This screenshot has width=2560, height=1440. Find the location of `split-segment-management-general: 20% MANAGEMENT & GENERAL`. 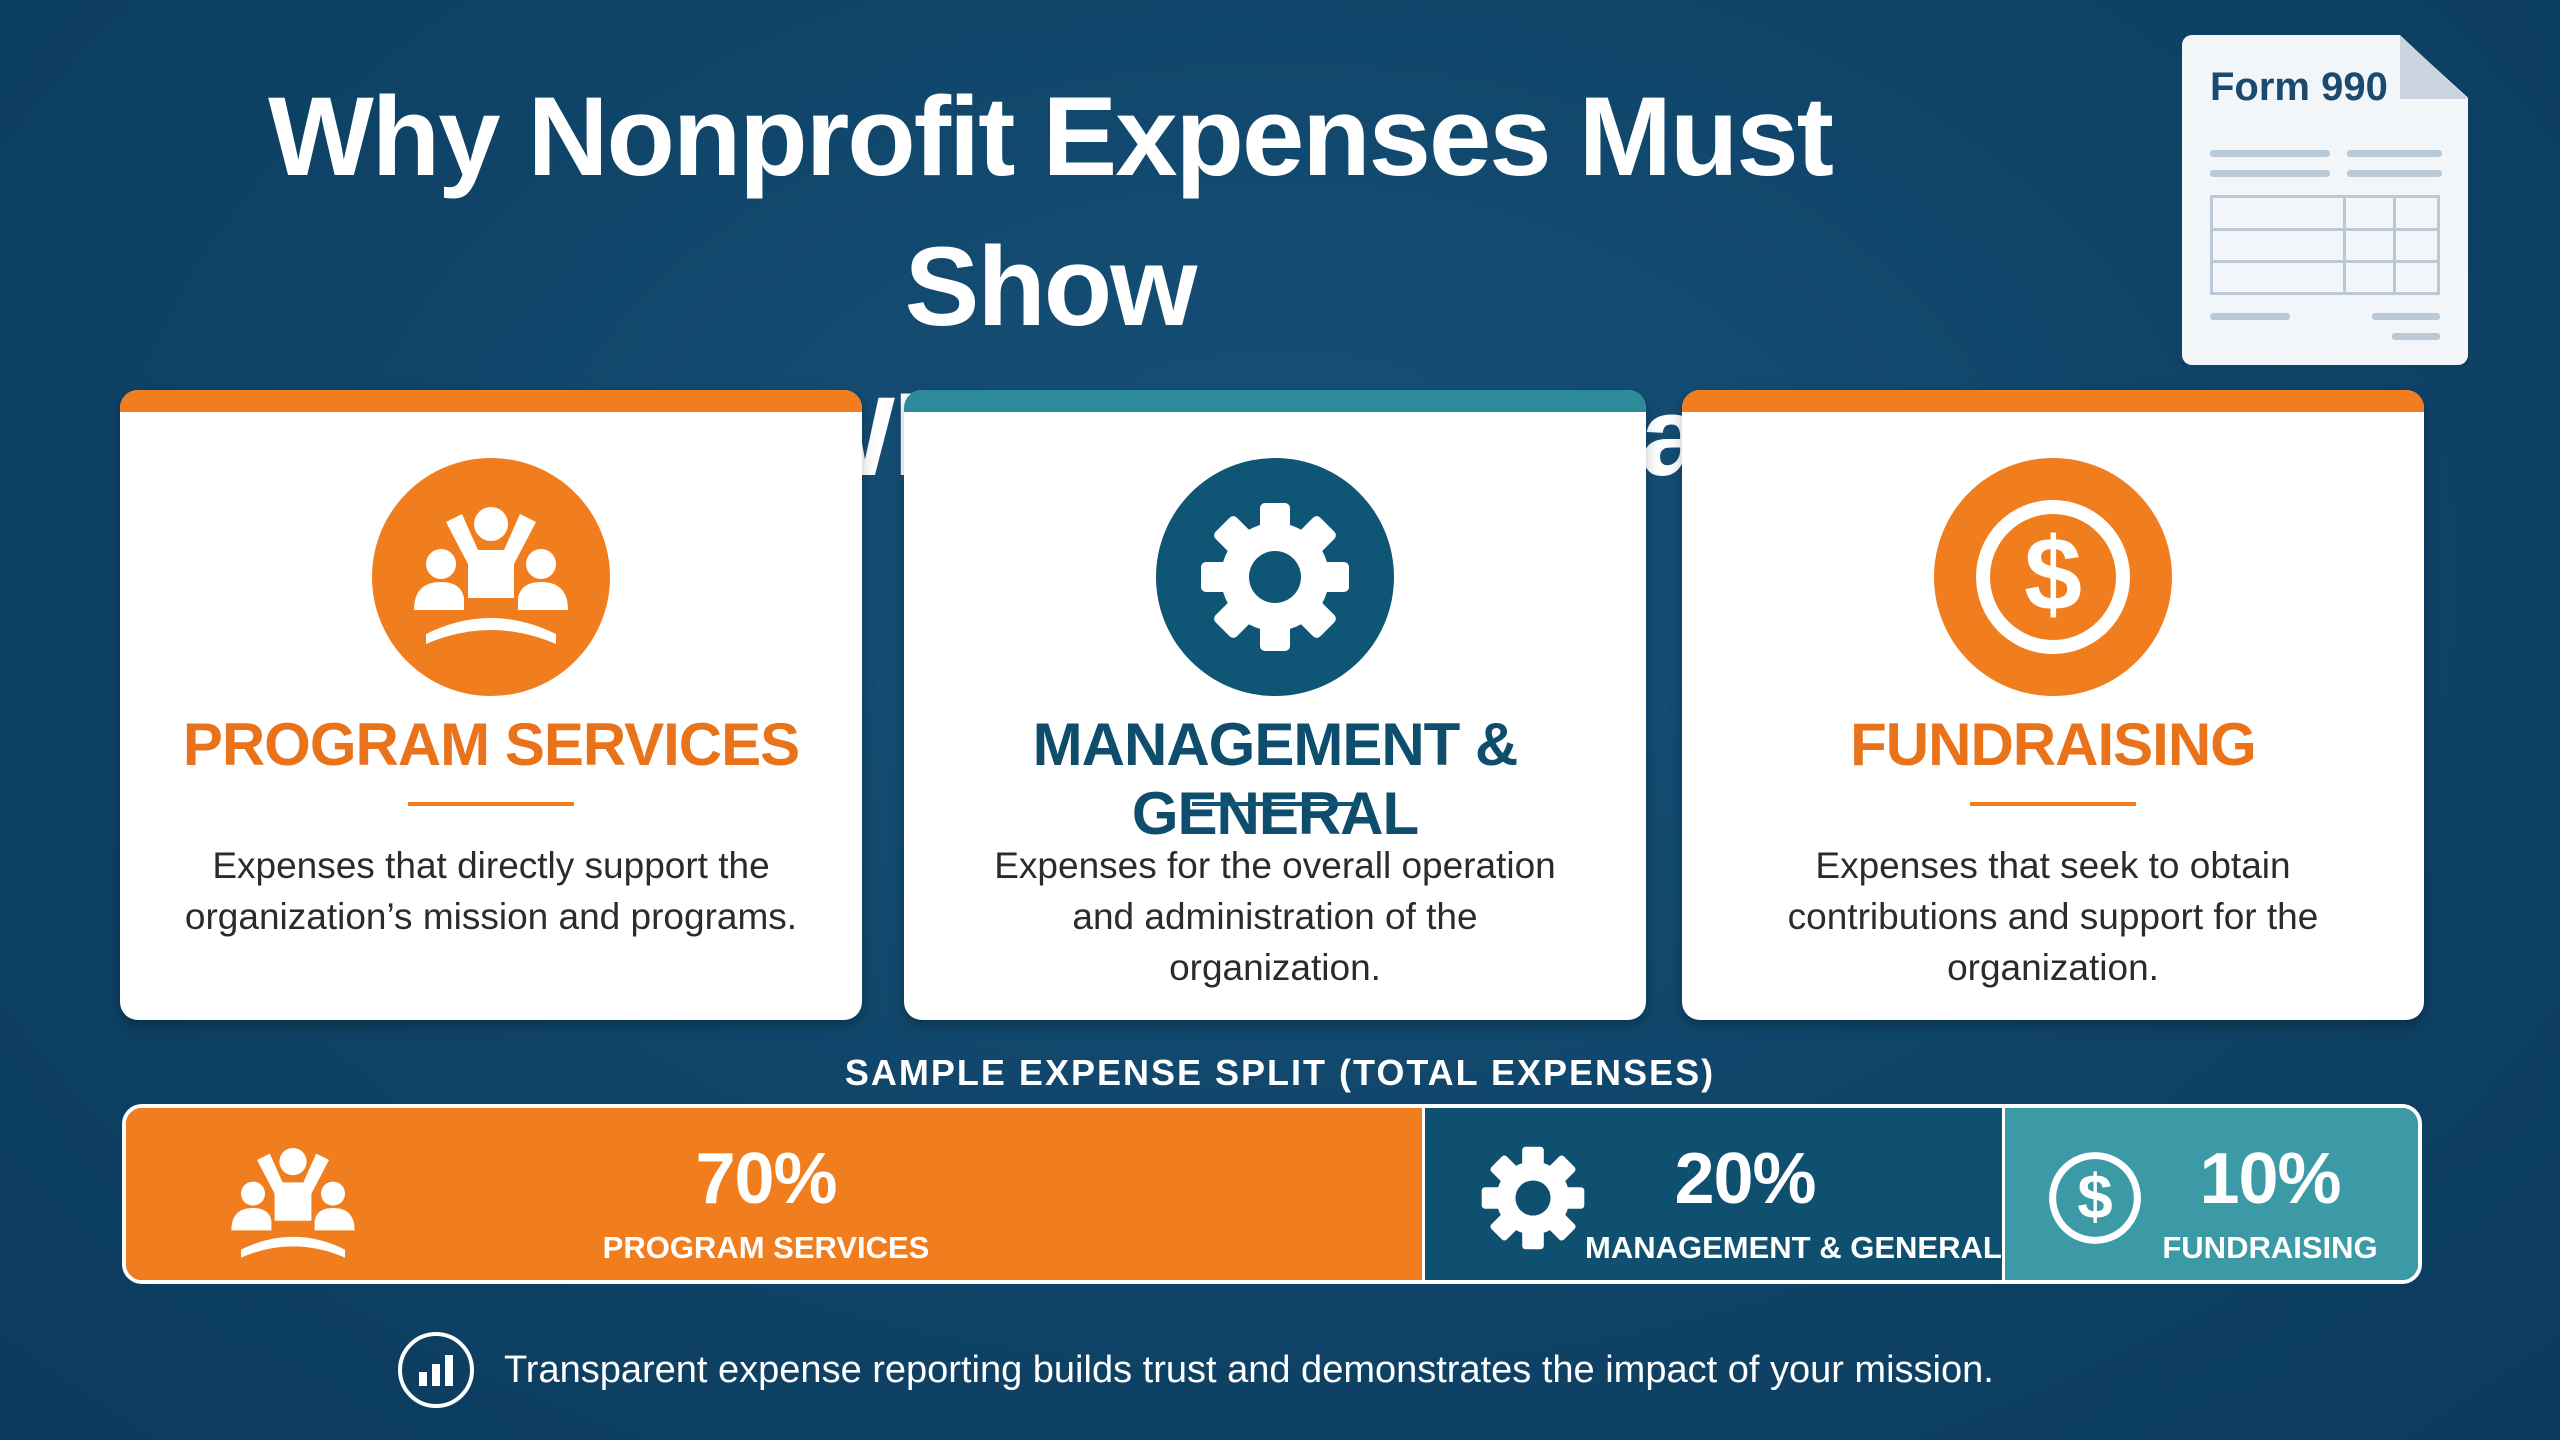

split-segment-management-general: 20% MANAGEMENT & GENERAL is located at coordinates (1712, 1194).